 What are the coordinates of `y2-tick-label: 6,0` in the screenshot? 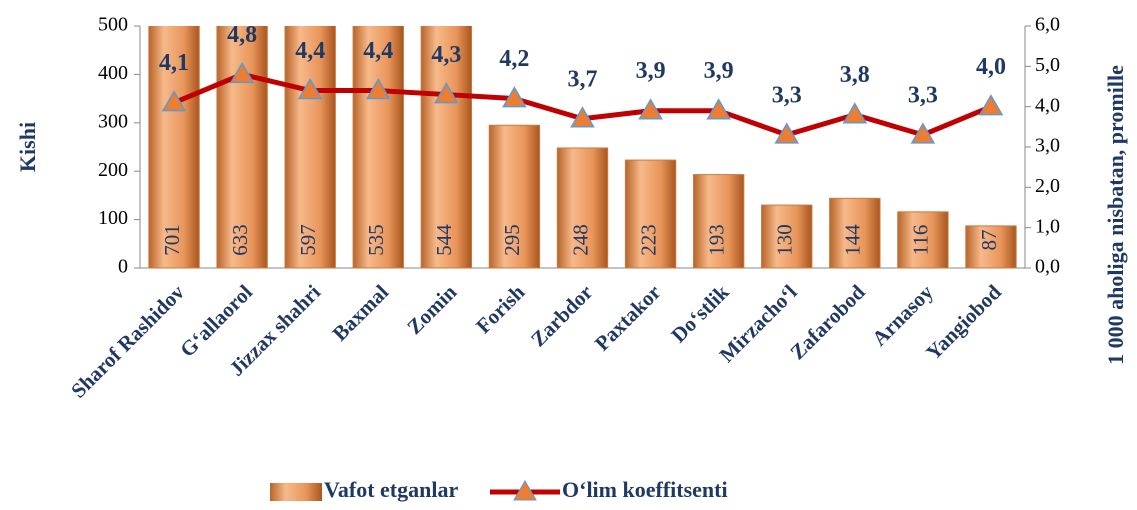 It's located at (1047, 25).